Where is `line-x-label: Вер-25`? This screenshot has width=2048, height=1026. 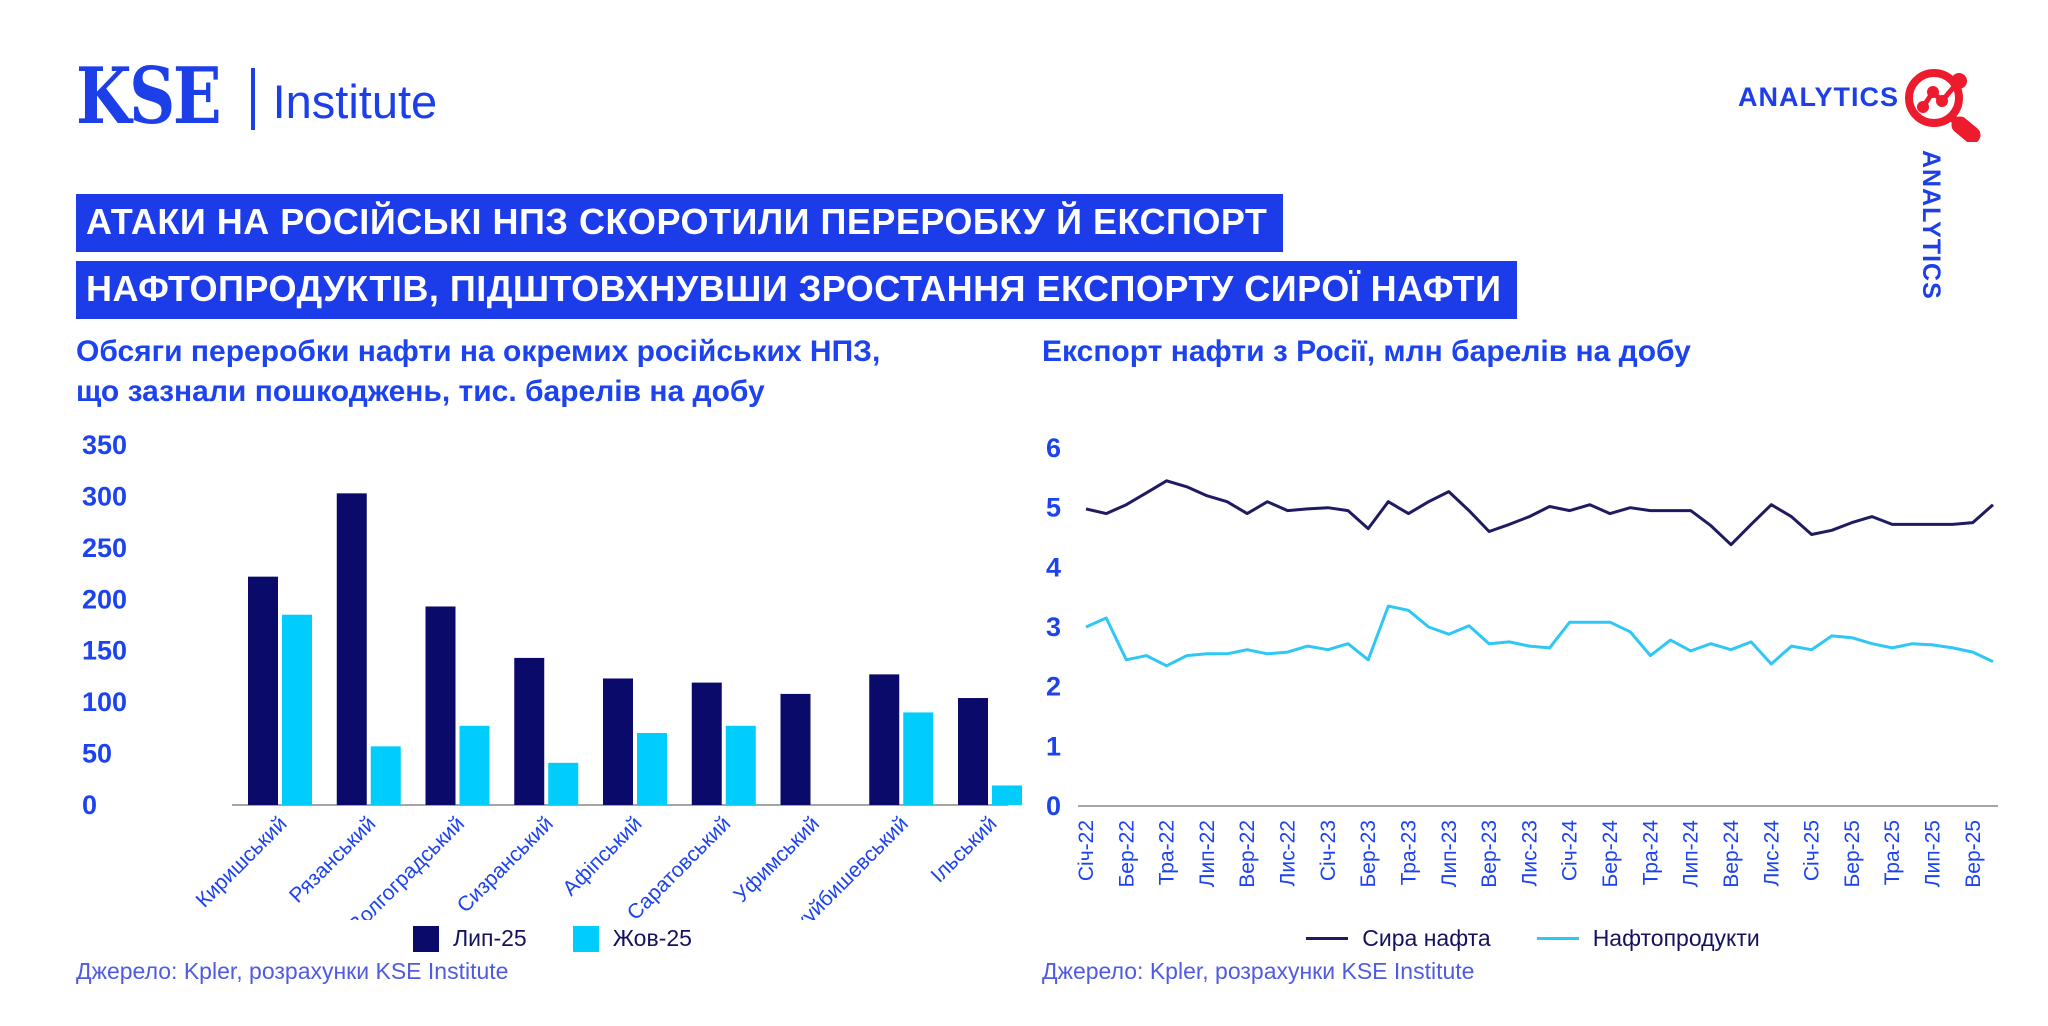
line-x-label: Вер-25 is located at coordinates (1973, 854).